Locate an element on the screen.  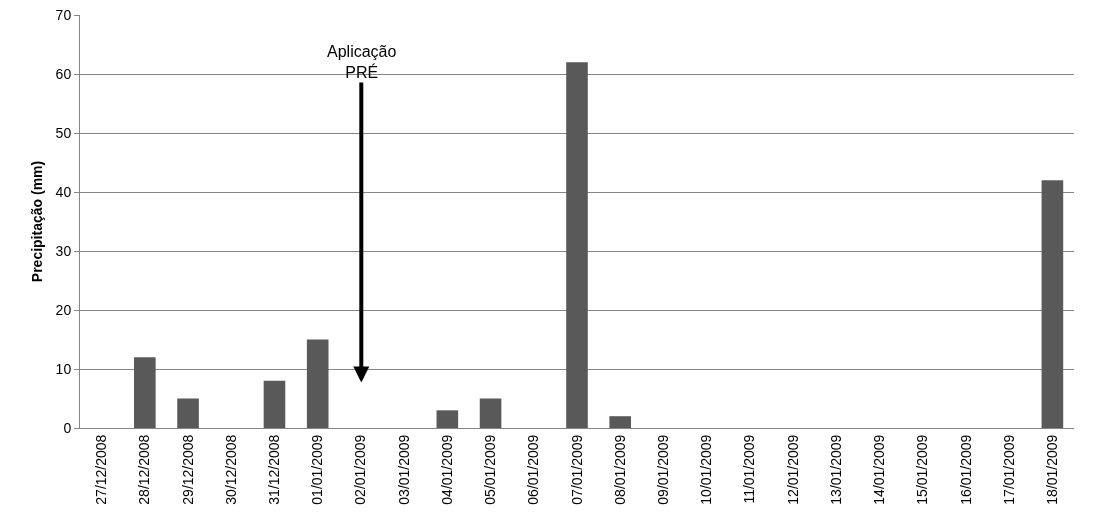
y-tick-label: 20 is located at coordinates (63, 309).